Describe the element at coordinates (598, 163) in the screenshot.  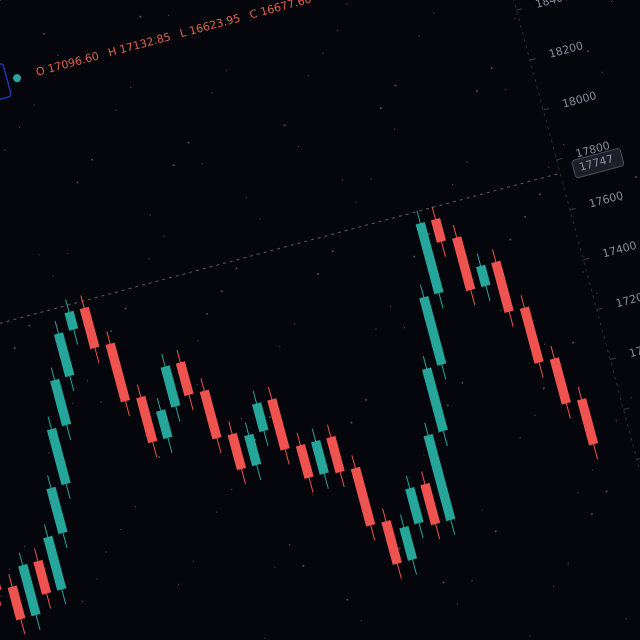
I see `crosshair-label-box` at that location.